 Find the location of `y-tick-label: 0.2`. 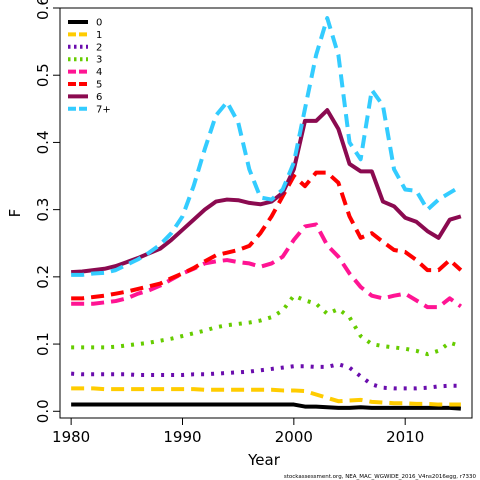

y-tick-label: 0.2 is located at coordinates (43, 277).